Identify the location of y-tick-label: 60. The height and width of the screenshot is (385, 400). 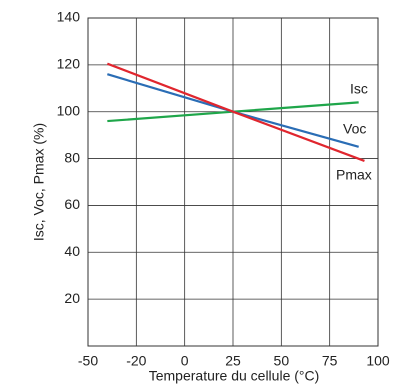
(72, 204).